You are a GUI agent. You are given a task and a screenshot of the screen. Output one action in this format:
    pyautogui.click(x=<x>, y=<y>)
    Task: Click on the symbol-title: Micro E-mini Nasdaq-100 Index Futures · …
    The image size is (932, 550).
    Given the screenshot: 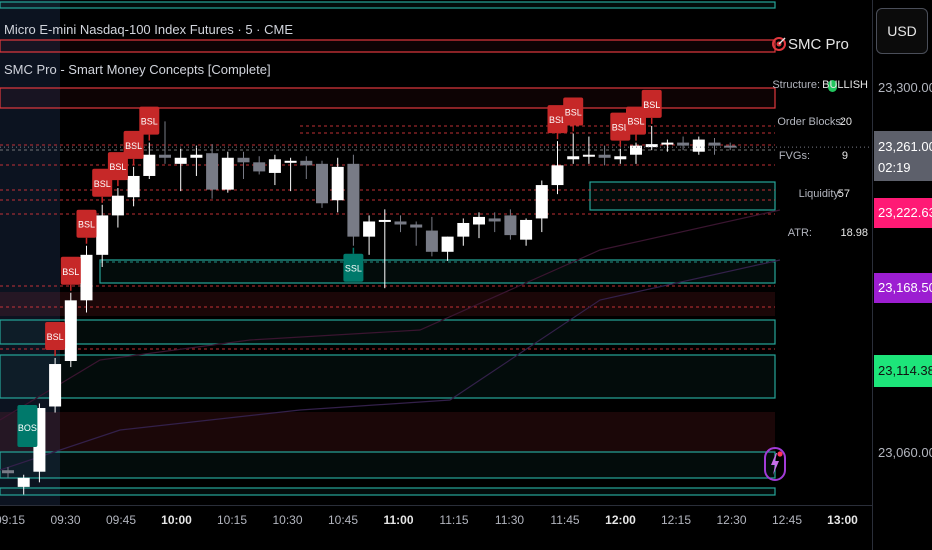 What is the action you would take?
    pyautogui.click(x=148, y=29)
    